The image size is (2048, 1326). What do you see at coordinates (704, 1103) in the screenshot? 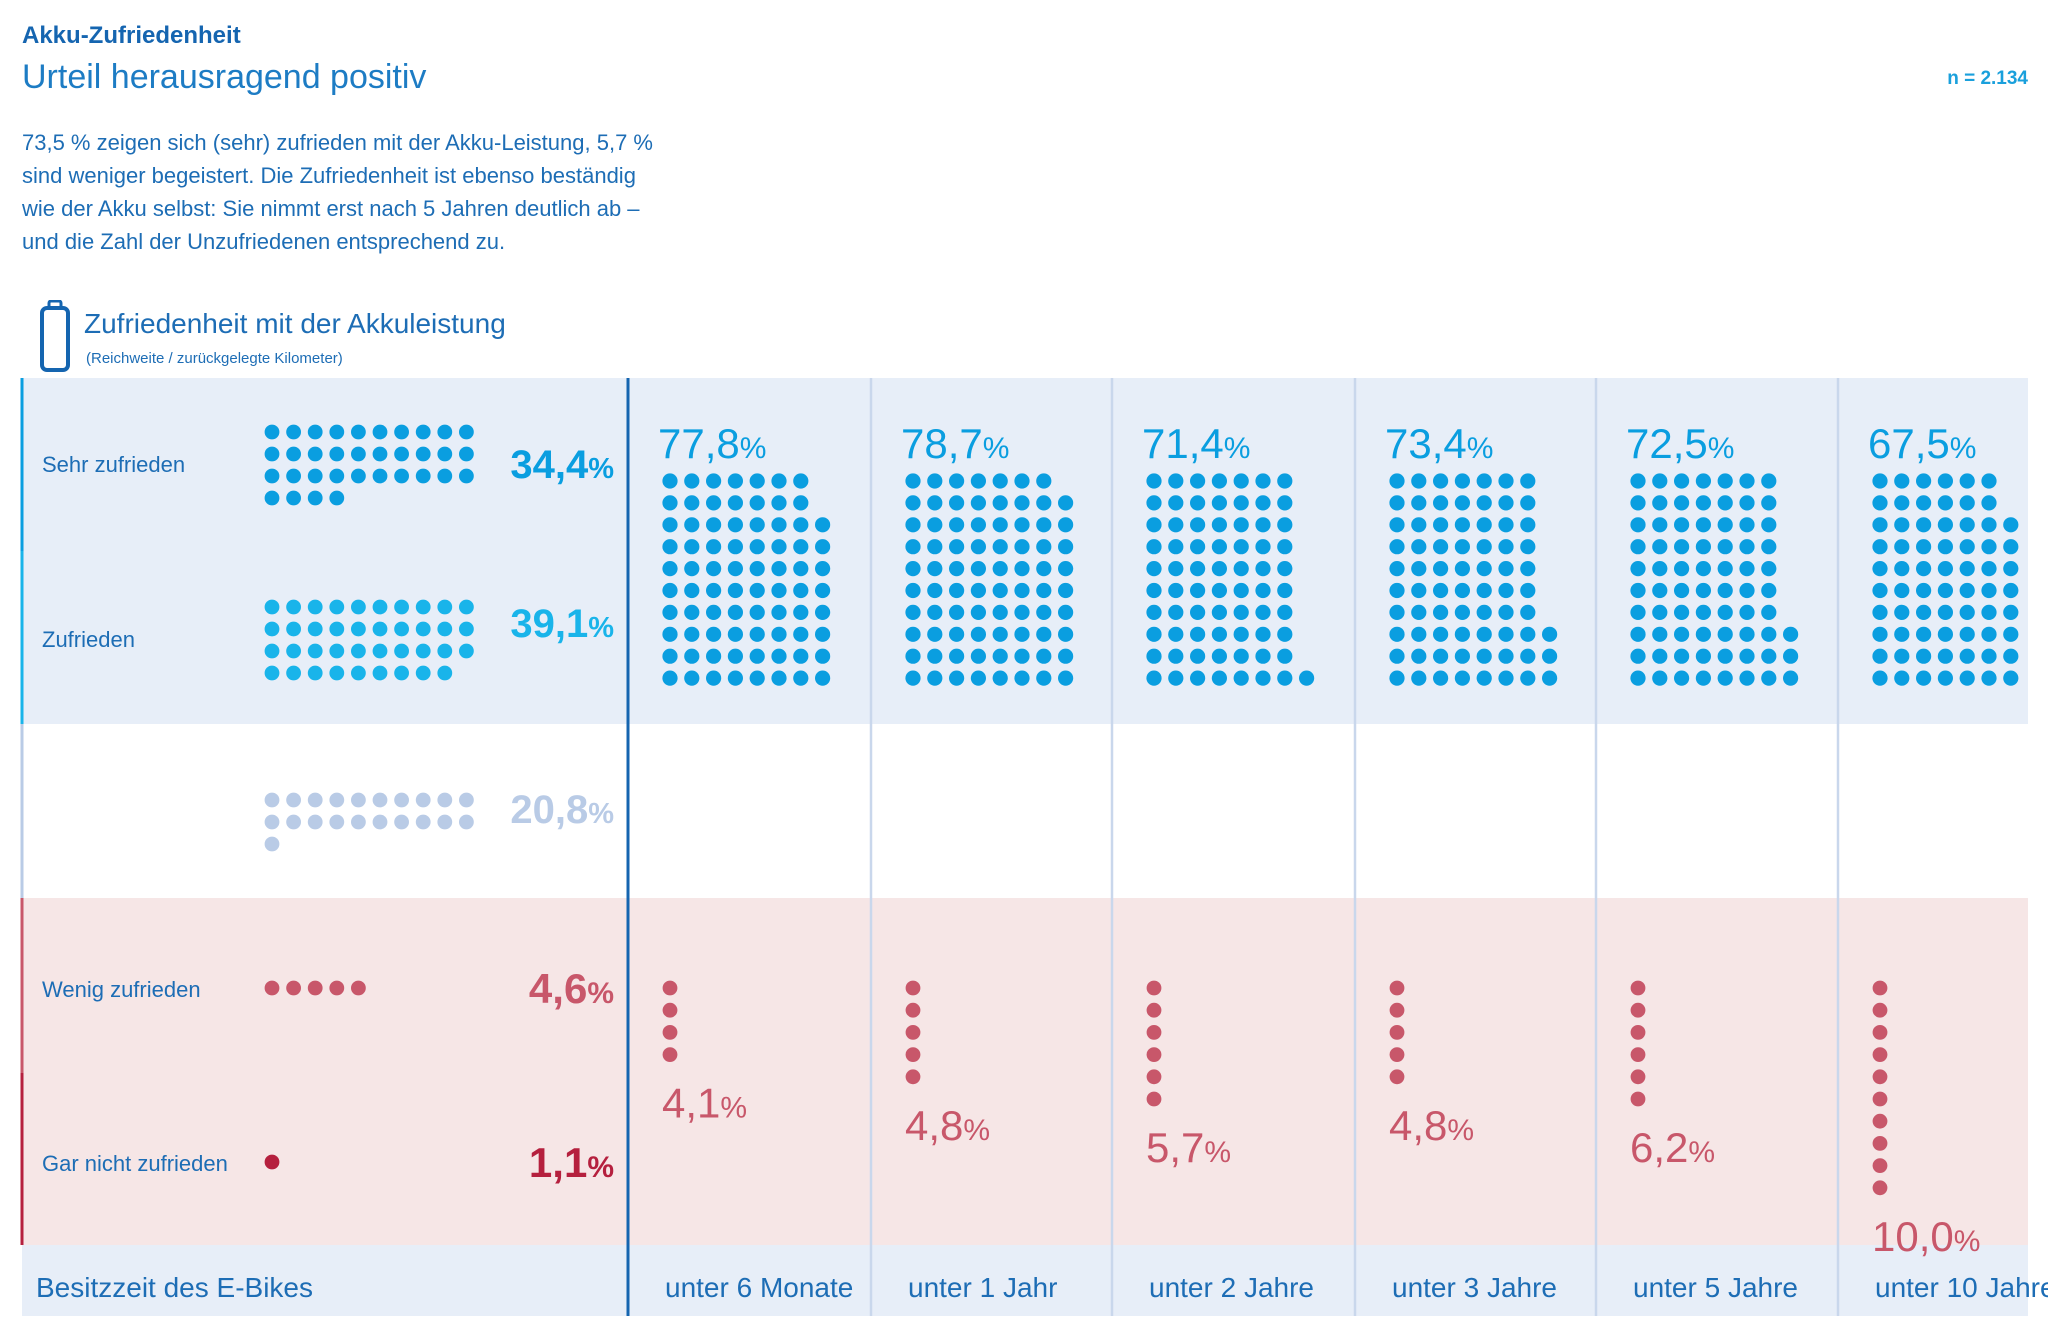
I see `negative-value-label: 4,1%` at bounding box center [704, 1103].